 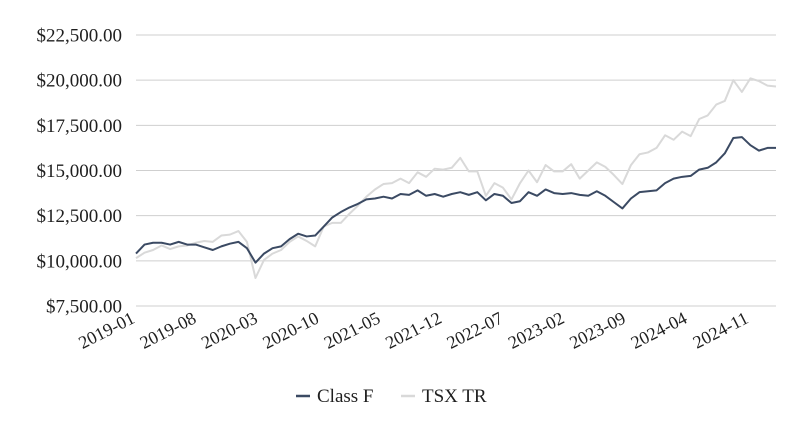 What do you see at coordinates (290, 330) in the screenshot?
I see `x-tick-label: 2020-10` at bounding box center [290, 330].